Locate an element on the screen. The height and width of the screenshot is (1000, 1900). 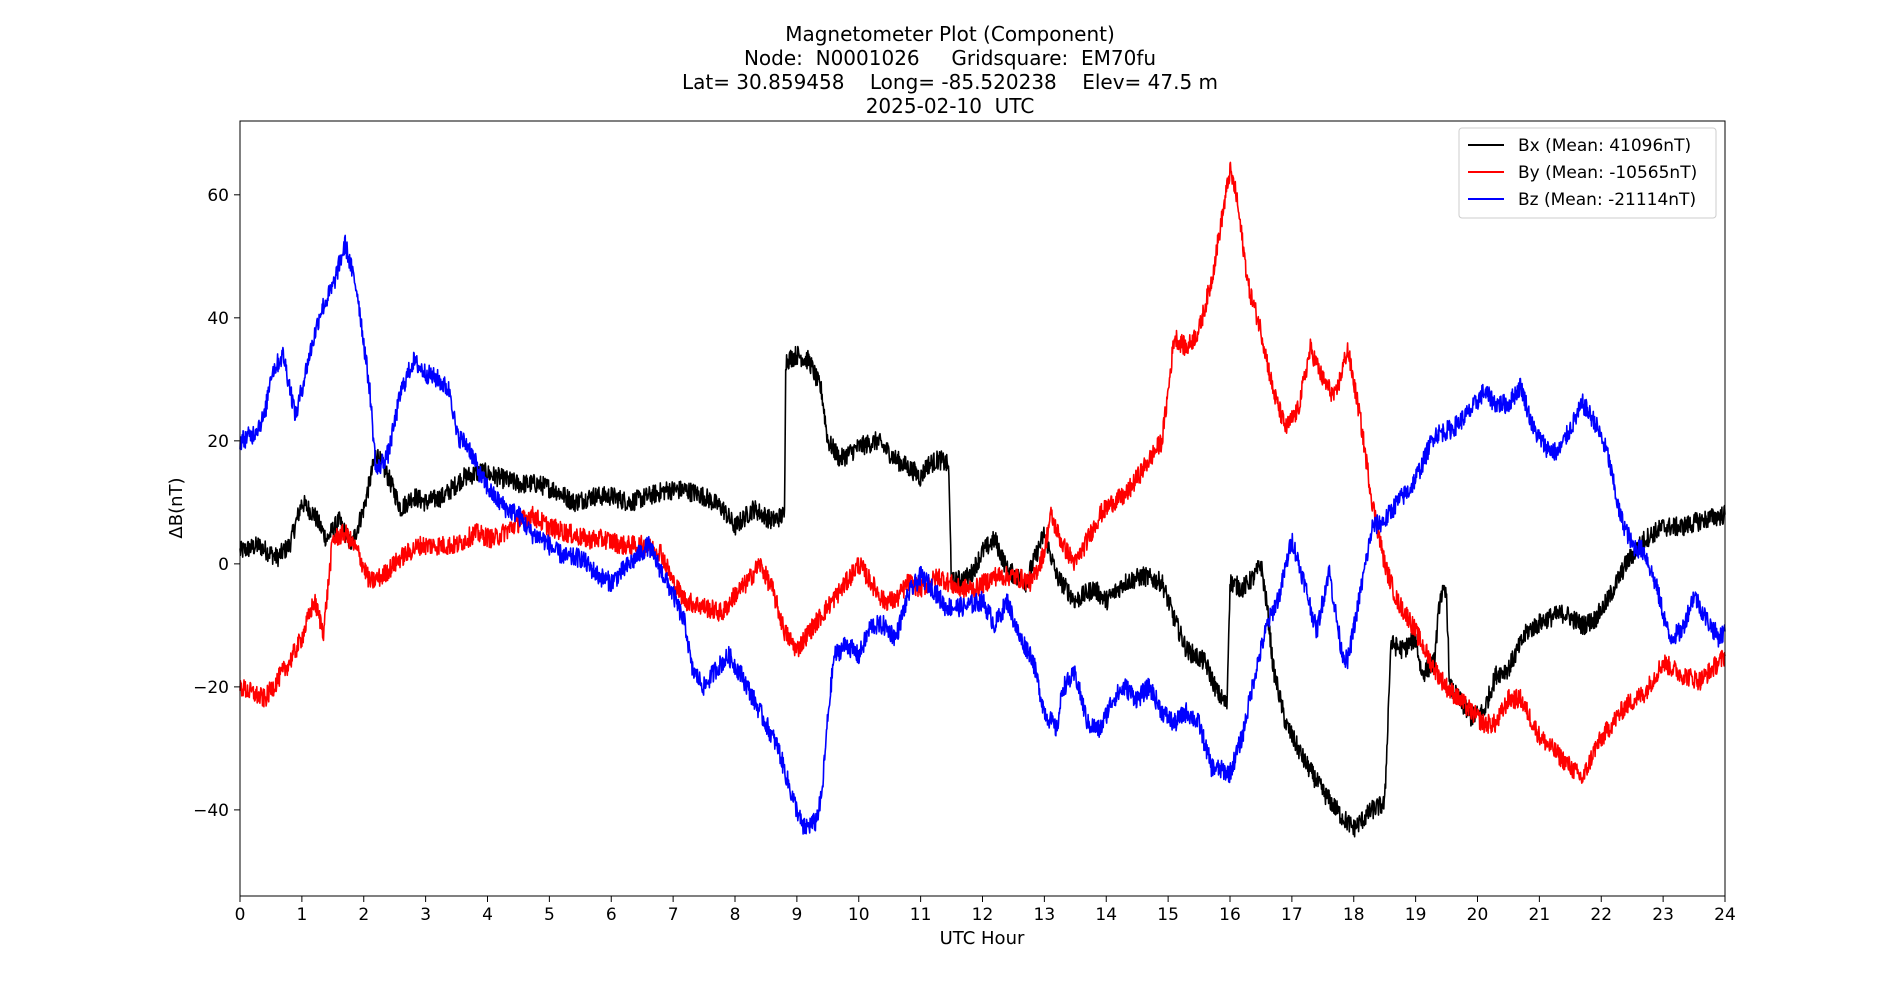
x-tick-label: 8 is located at coordinates (735, 915).